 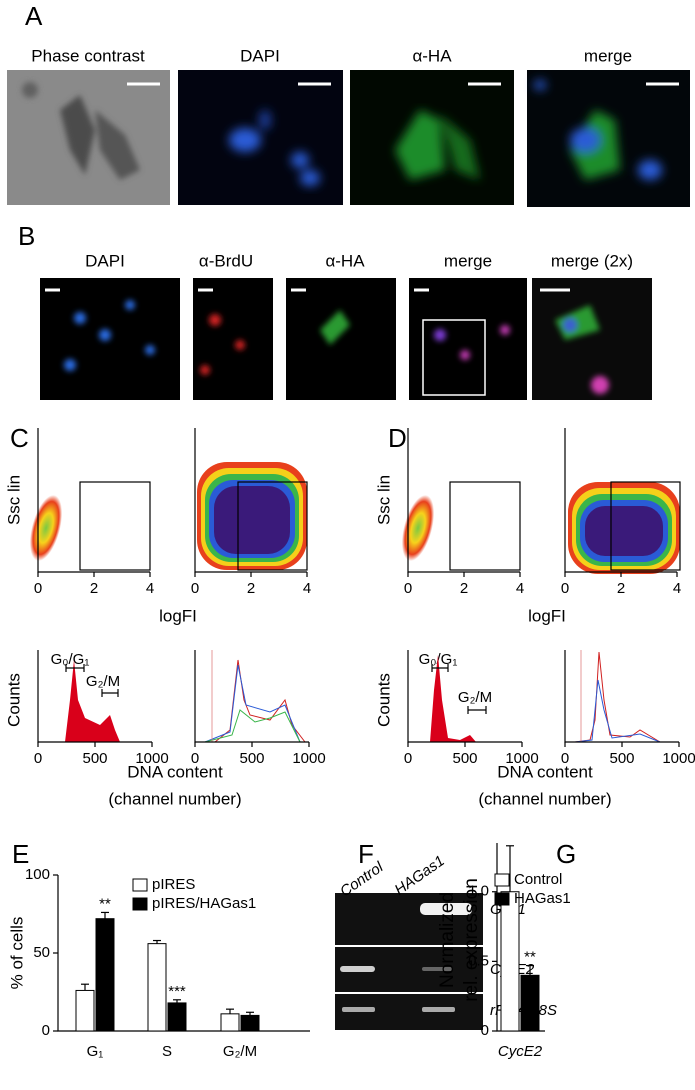 What do you see at coordinates (26, 236) in the screenshot?
I see `panel-label: B` at bounding box center [26, 236].